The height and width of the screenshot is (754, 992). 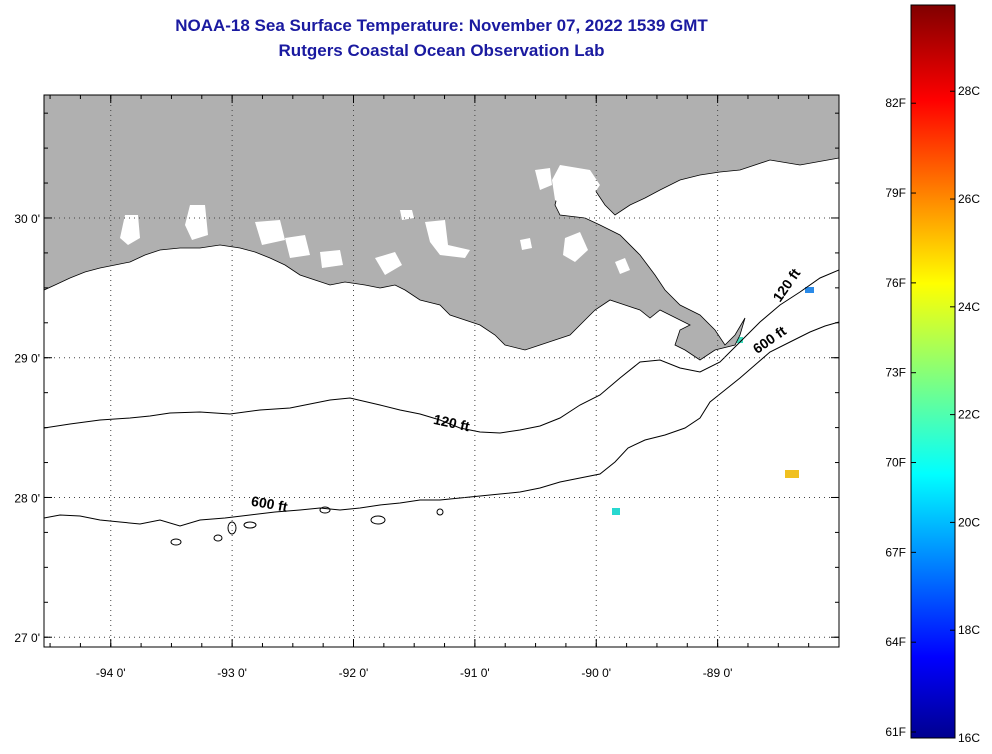 I want to click on lon-tick-label: -94 0', so click(x=111, y=673).